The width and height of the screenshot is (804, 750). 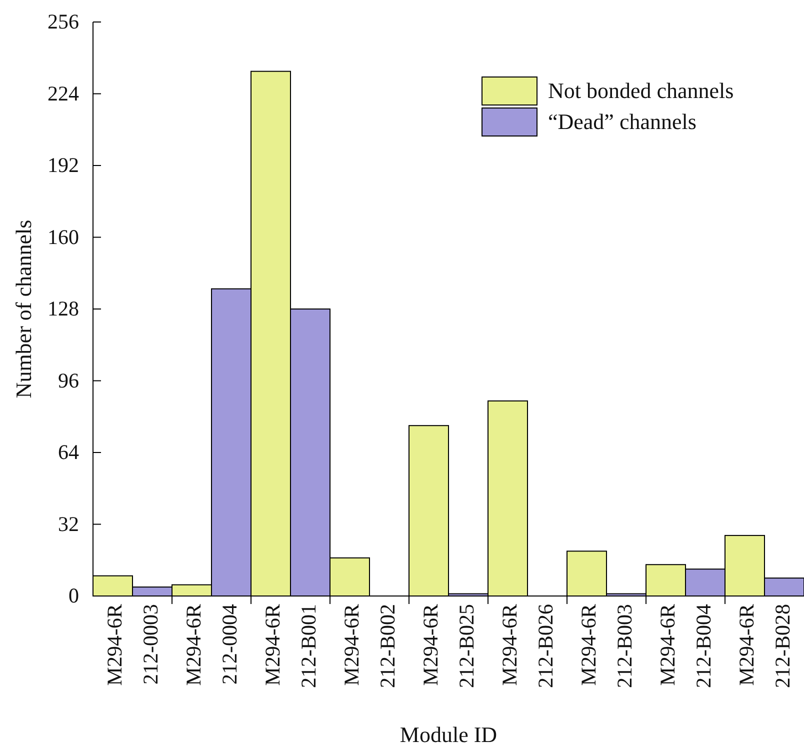 I want to click on y-tick-label: 96, so click(x=68, y=380).